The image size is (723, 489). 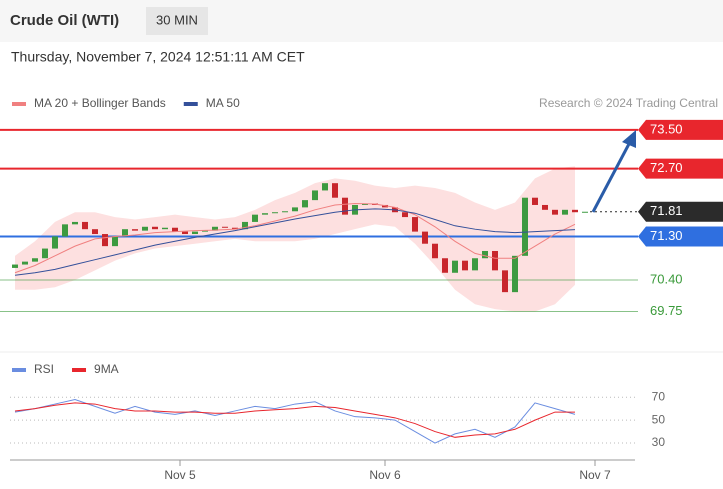 I want to click on x-tick-label: Nov 6, so click(x=385, y=475).